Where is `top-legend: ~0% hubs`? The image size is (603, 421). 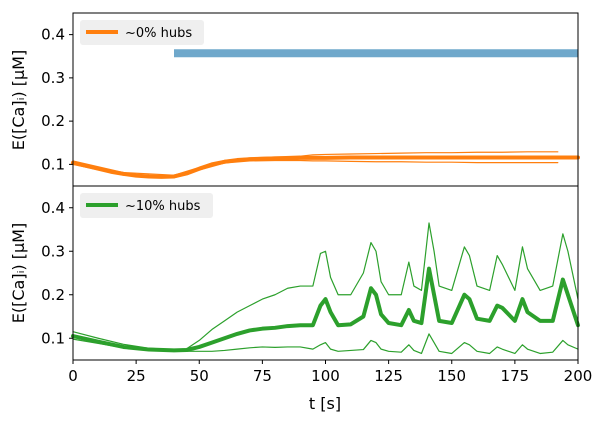
top-legend: ~0% hubs is located at coordinates (142, 32).